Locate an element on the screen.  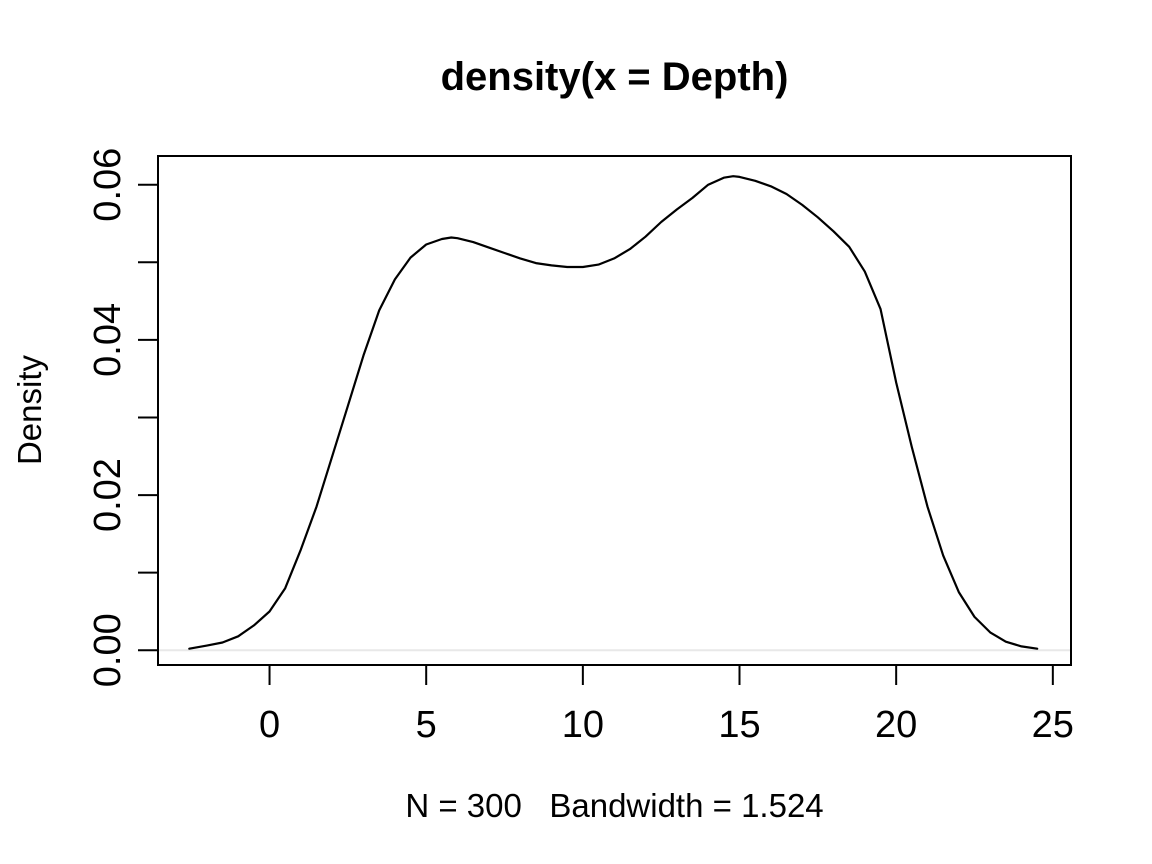
y-axis-label: Density is located at coordinates (29, 410).